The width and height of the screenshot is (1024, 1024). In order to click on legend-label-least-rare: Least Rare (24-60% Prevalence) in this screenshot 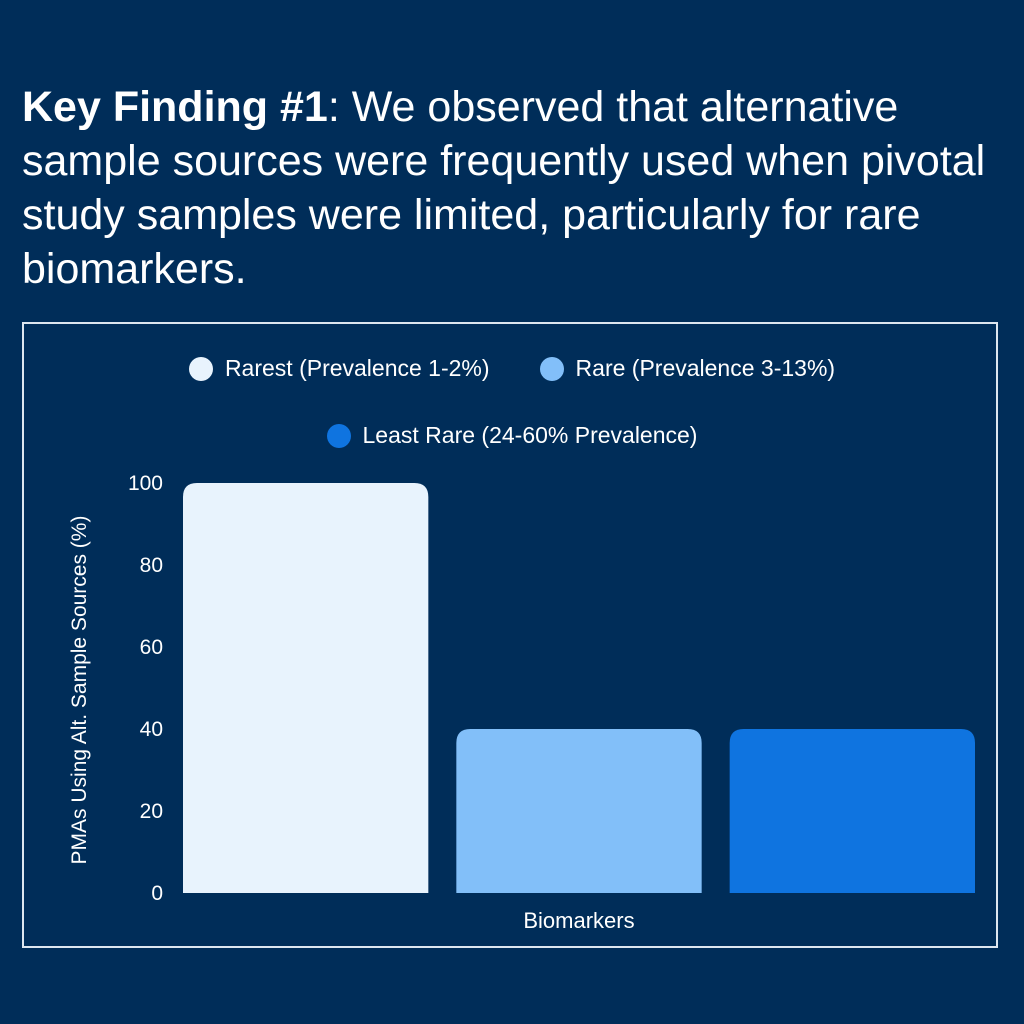, I will do `click(530, 435)`.